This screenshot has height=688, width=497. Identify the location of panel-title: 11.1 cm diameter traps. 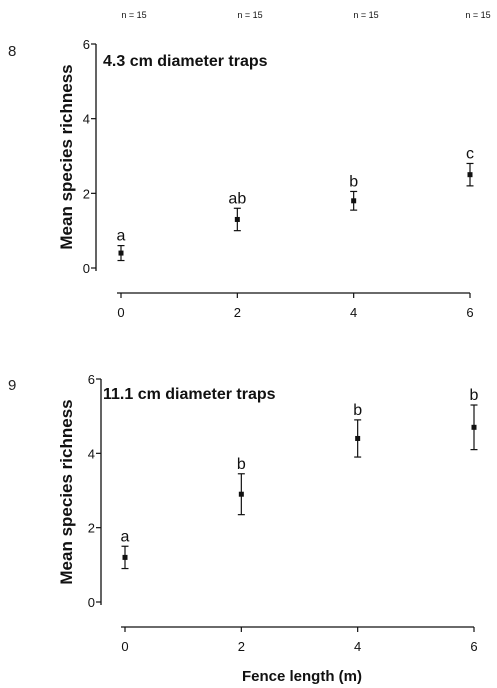
(189, 394).